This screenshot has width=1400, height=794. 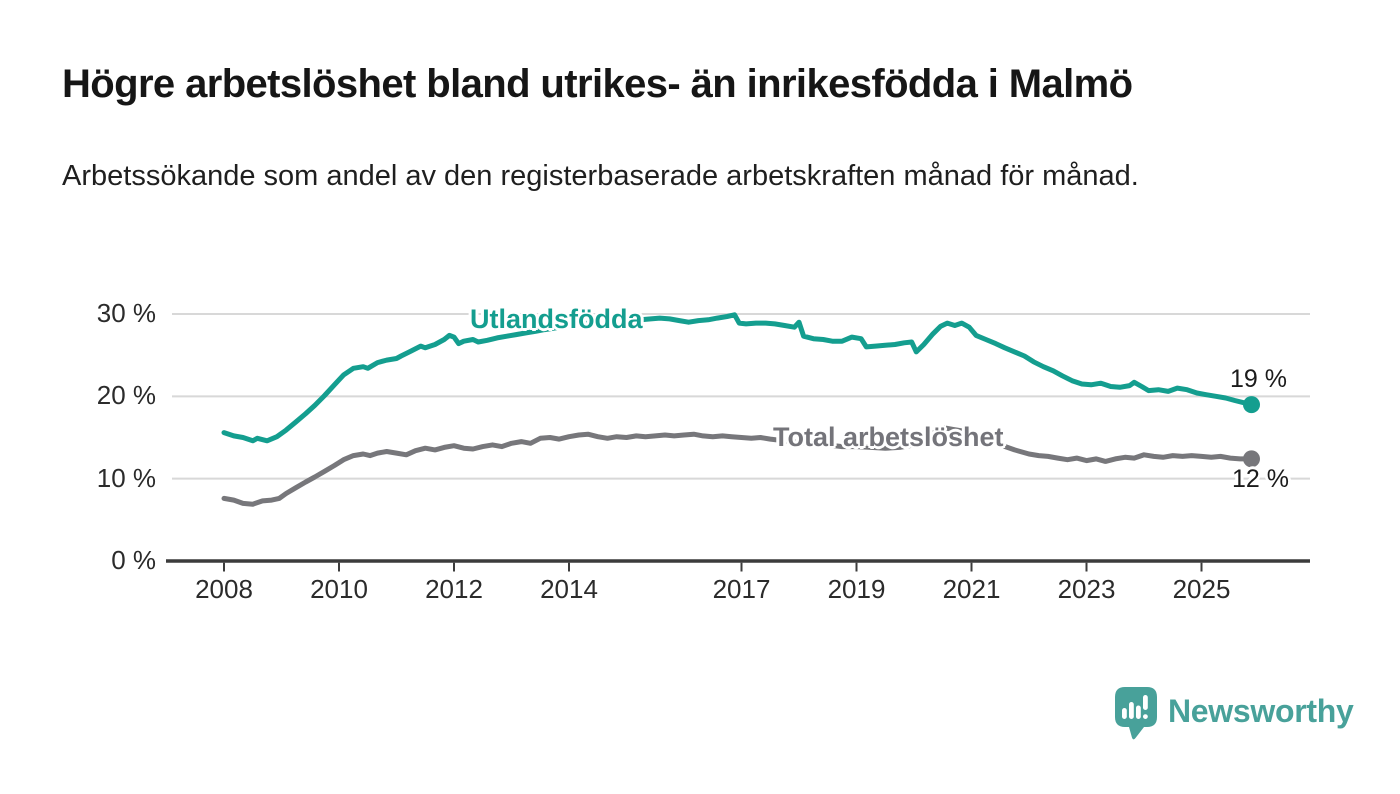 What do you see at coordinates (1258, 379) in the screenshot?
I see `end-value-label-utlandsfodda: 19 %` at bounding box center [1258, 379].